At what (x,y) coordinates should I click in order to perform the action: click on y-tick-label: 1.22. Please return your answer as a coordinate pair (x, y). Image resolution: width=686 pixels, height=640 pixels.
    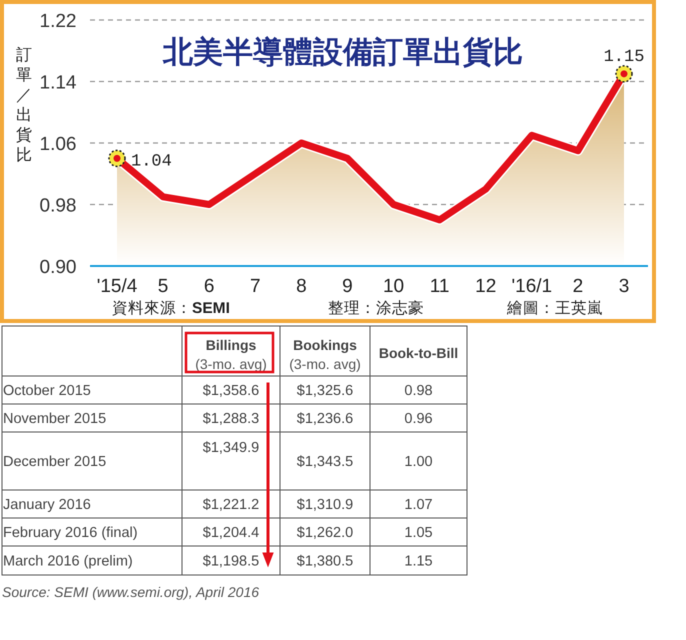
    Looking at the image, I should click on (58, 21).